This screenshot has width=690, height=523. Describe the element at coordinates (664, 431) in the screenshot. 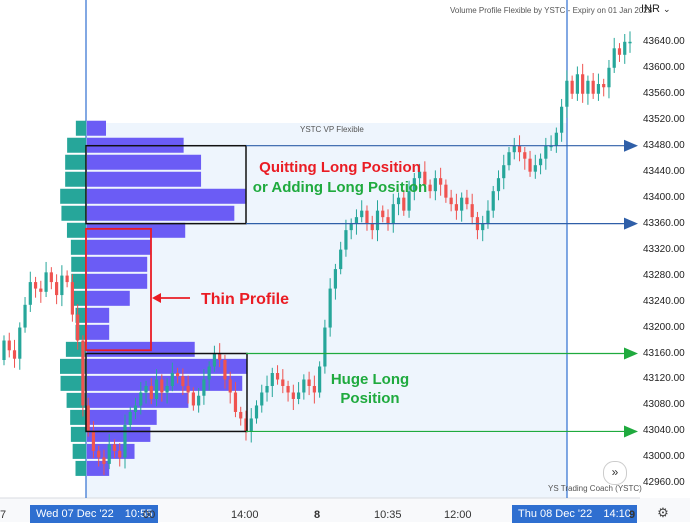

I see `price-tick-label: 43040.00` at that location.